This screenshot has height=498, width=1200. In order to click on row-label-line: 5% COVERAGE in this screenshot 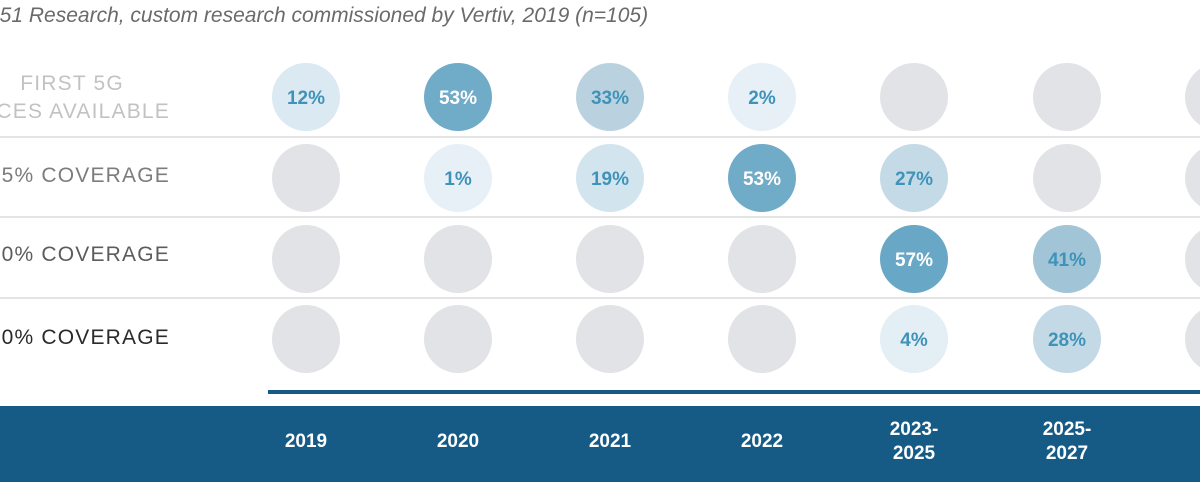, I will do `click(85, 175)`.